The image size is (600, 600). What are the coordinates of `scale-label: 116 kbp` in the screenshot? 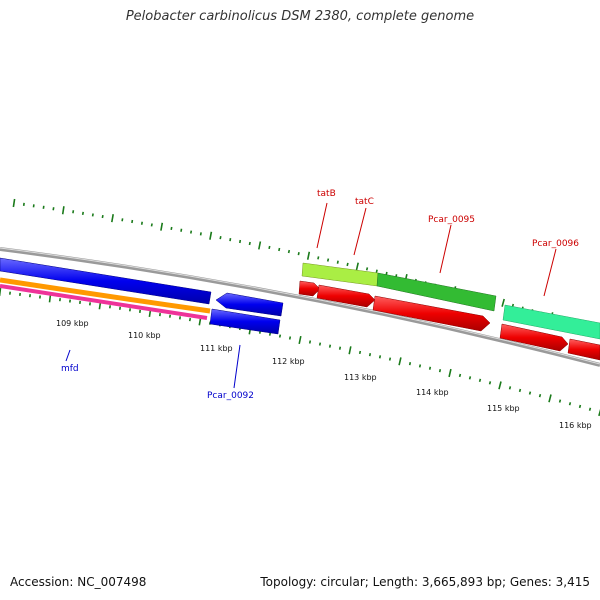 It's located at (575, 425).